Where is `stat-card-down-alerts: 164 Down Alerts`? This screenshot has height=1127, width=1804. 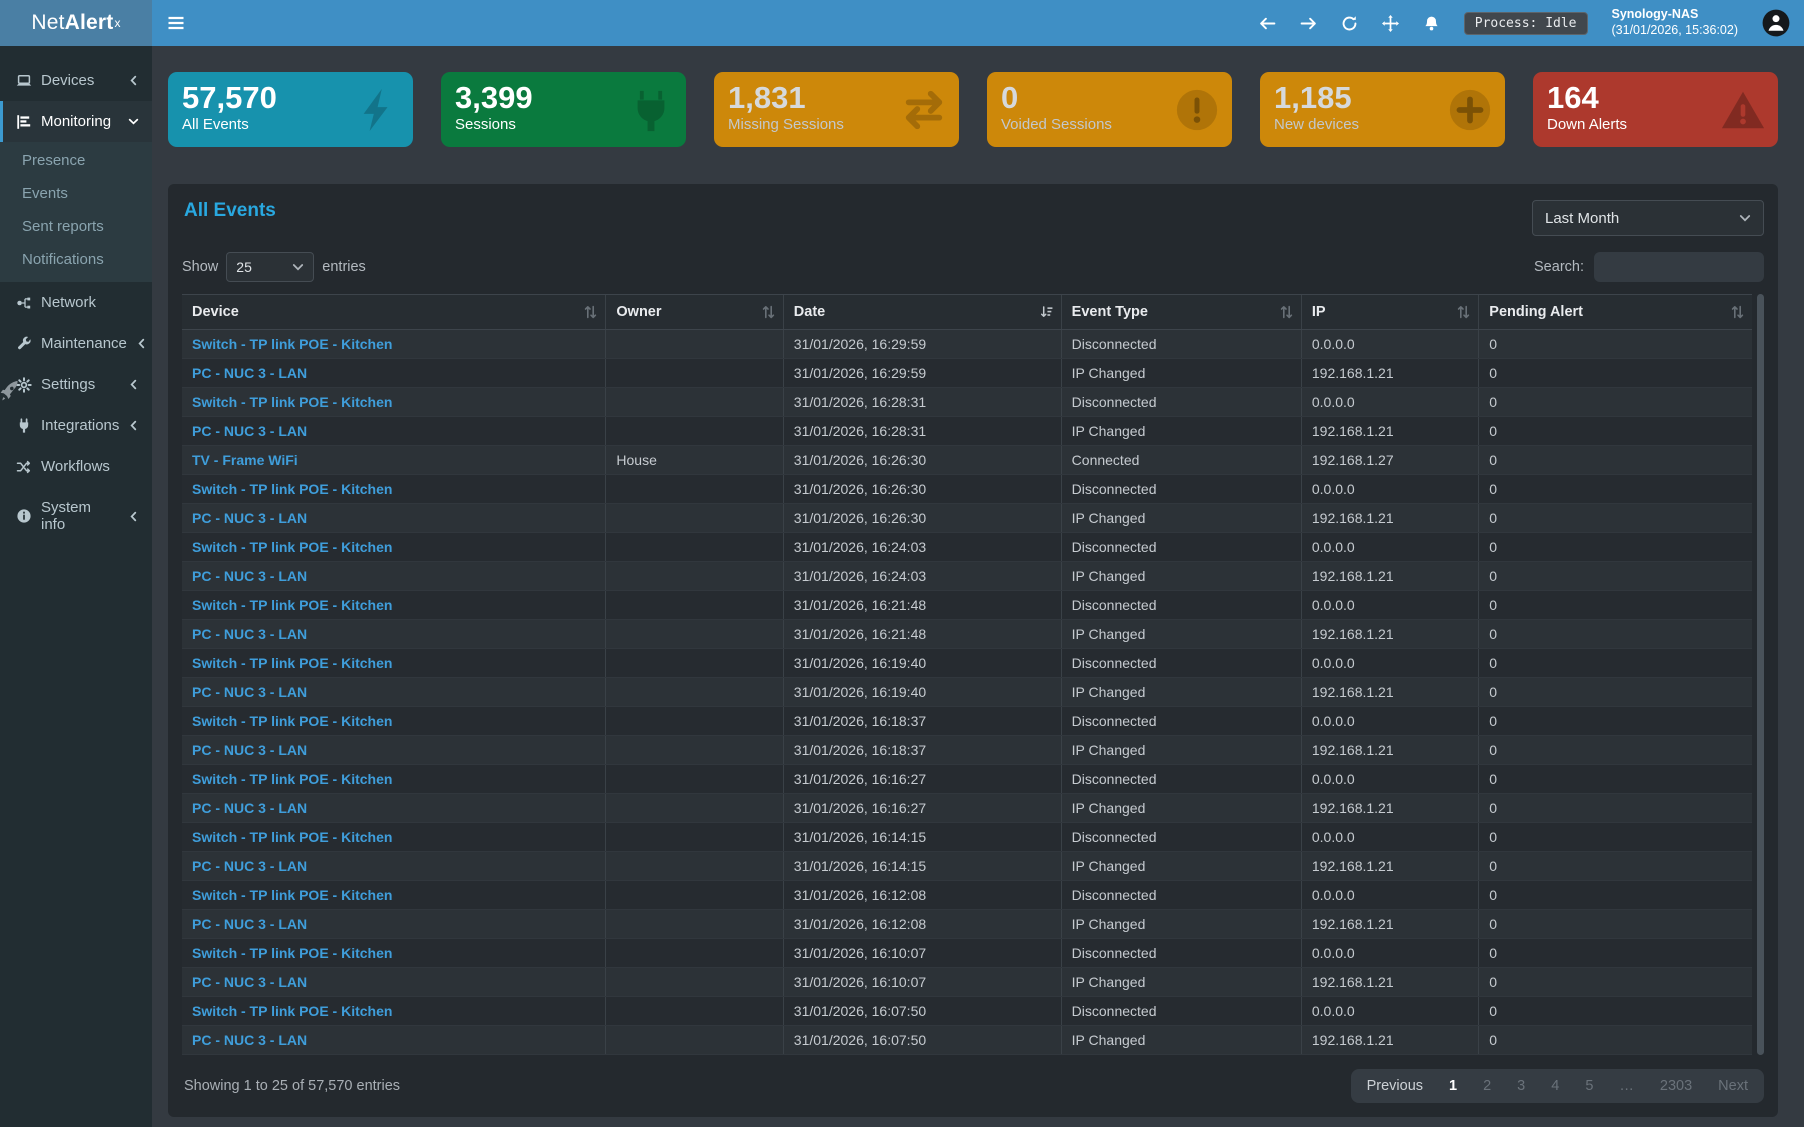
stat-card-down-alerts: 164 Down Alerts is located at coordinates (1655, 109).